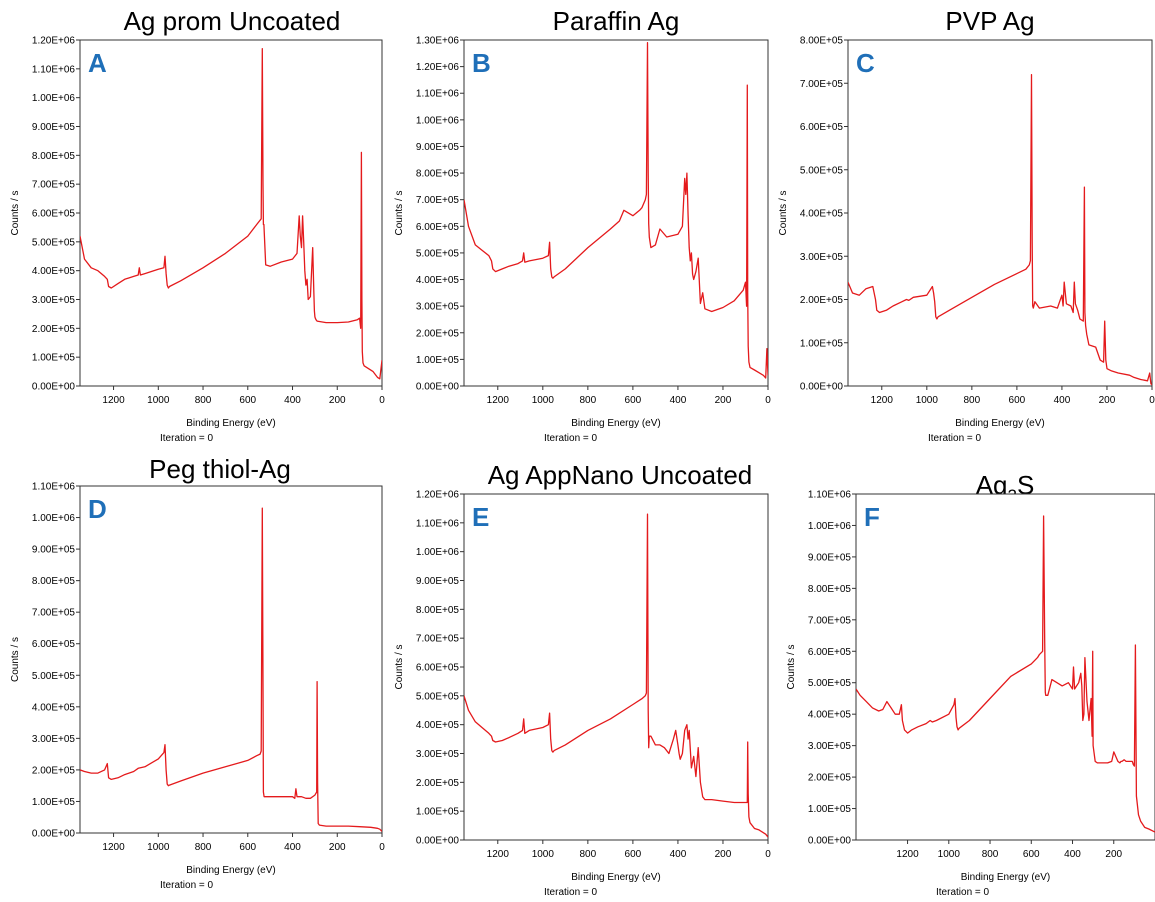 The image size is (1155, 902). What do you see at coordinates (865, 63) in the screenshot?
I see `panel-letter: C` at bounding box center [865, 63].